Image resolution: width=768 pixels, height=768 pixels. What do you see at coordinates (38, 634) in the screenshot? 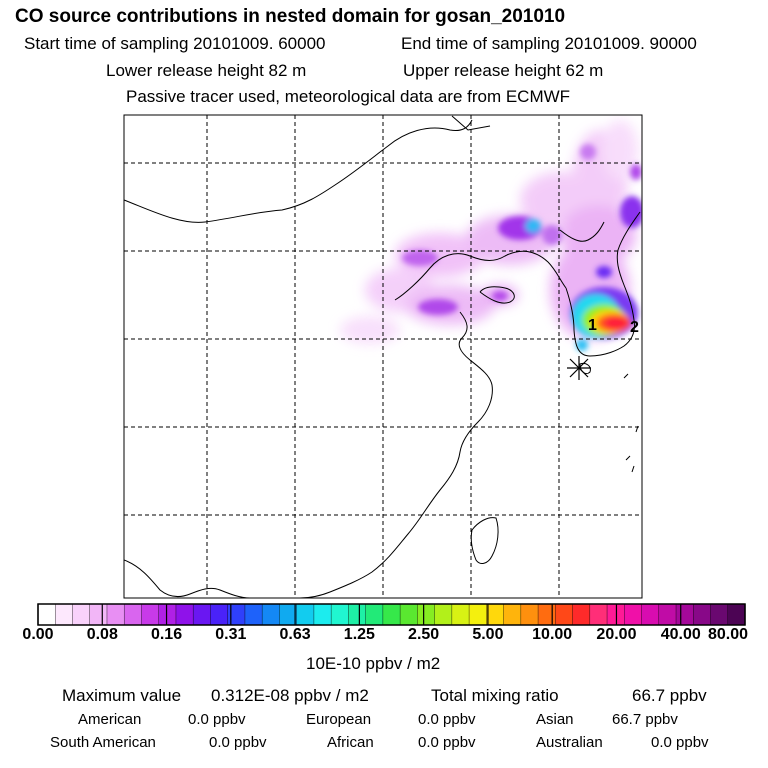
I see `colorbar-tick-label: 0.00` at bounding box center [38, 634].